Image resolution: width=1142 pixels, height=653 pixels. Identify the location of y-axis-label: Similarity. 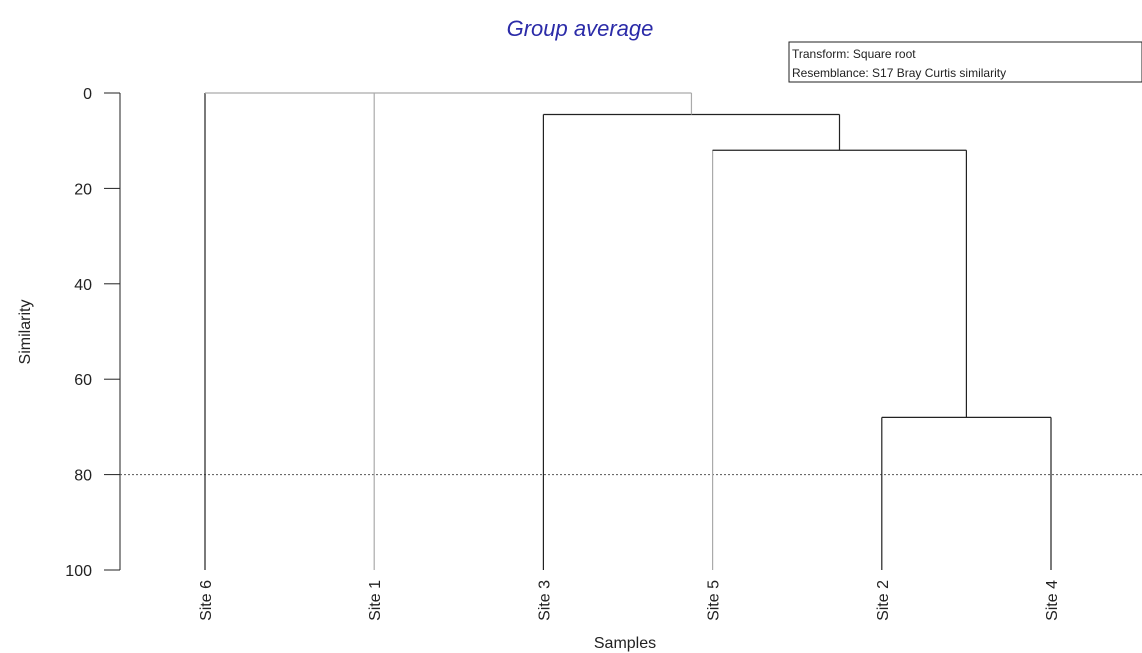
(25, 332).